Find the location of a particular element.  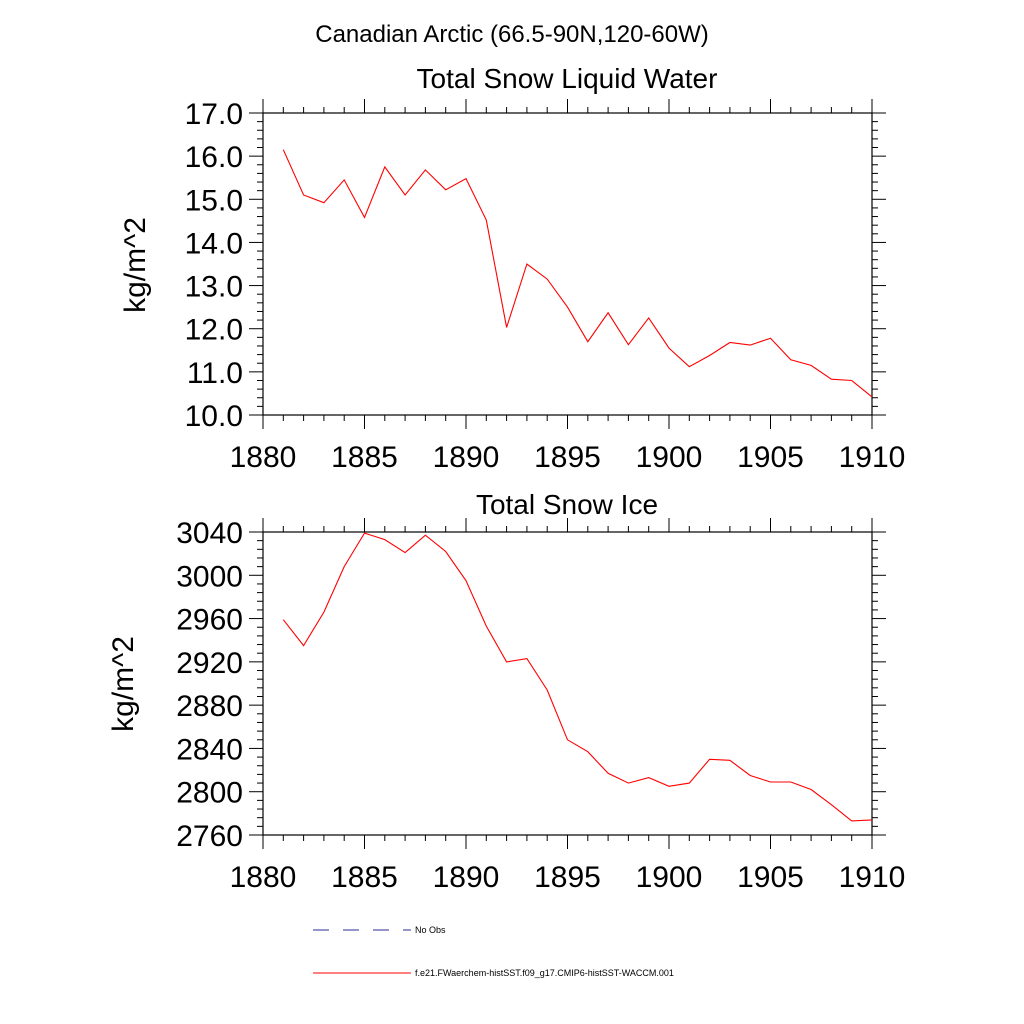

y-tick-label: 2920 is located at coordinates (209, 663).